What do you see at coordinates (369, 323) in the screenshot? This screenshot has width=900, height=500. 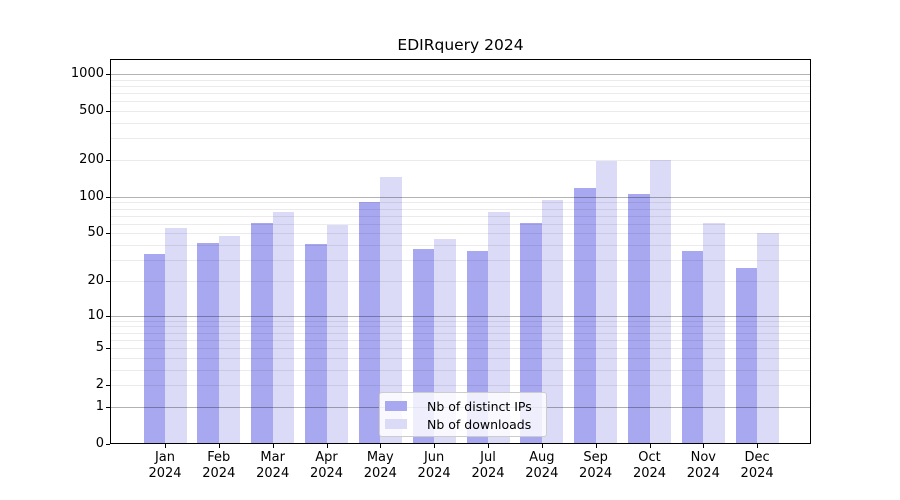 I see `bar-distinct-ips-may` at bounding box center [369, 323].